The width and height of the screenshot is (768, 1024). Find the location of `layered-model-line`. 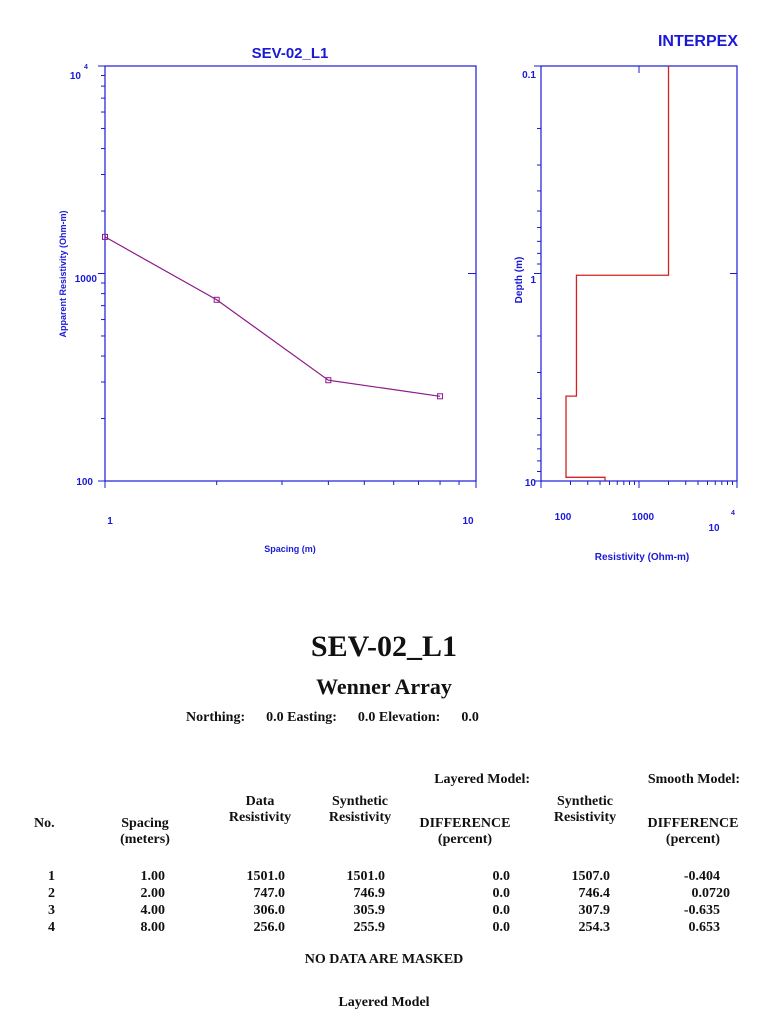

layered-model-line is located at coordinates (617, 273).